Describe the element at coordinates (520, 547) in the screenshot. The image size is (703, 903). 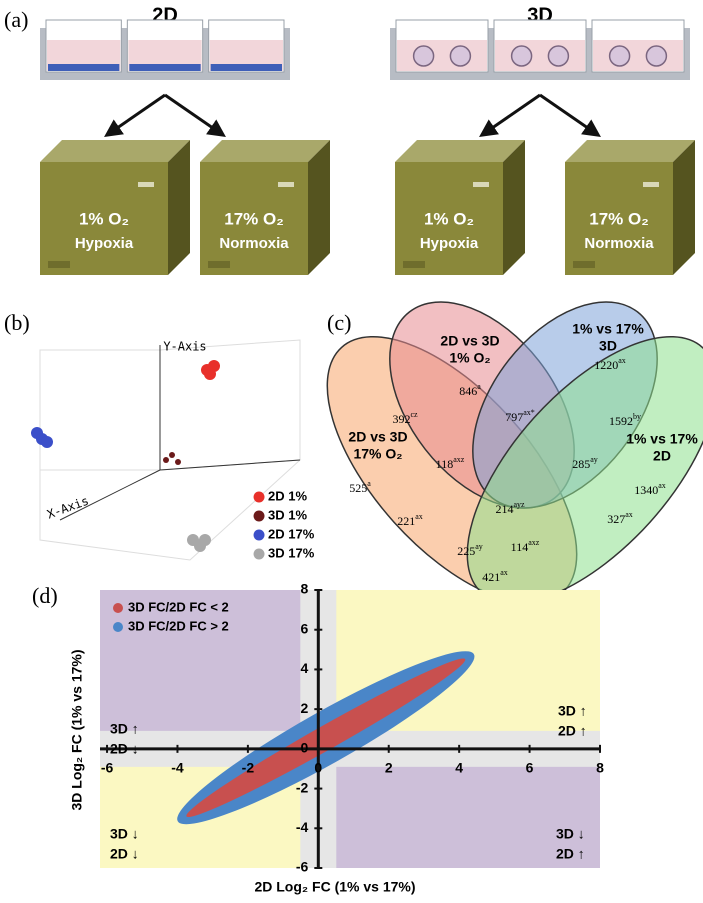
I see `count-value: 114` at that location.